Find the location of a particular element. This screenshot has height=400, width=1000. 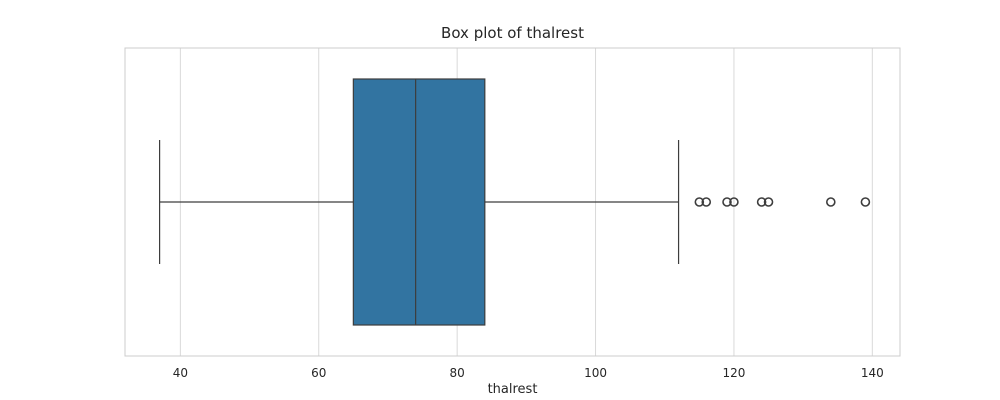

x-tick-label: 100 is located at coordinates (595, 373).